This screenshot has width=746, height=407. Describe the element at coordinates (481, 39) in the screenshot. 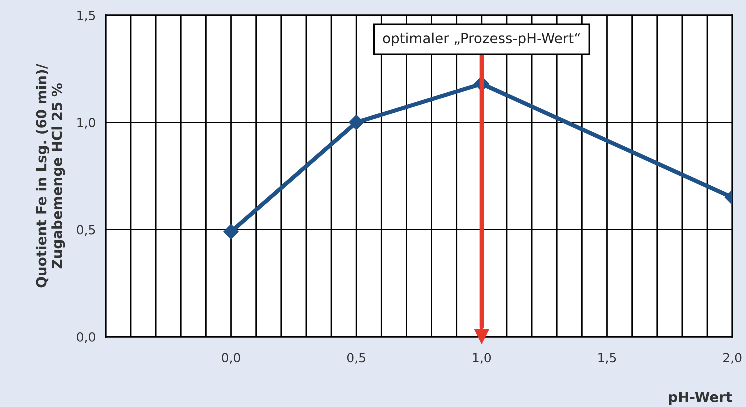

I see `ref-line-label: optimaler „Prozess-pH-Wert“` at that location.